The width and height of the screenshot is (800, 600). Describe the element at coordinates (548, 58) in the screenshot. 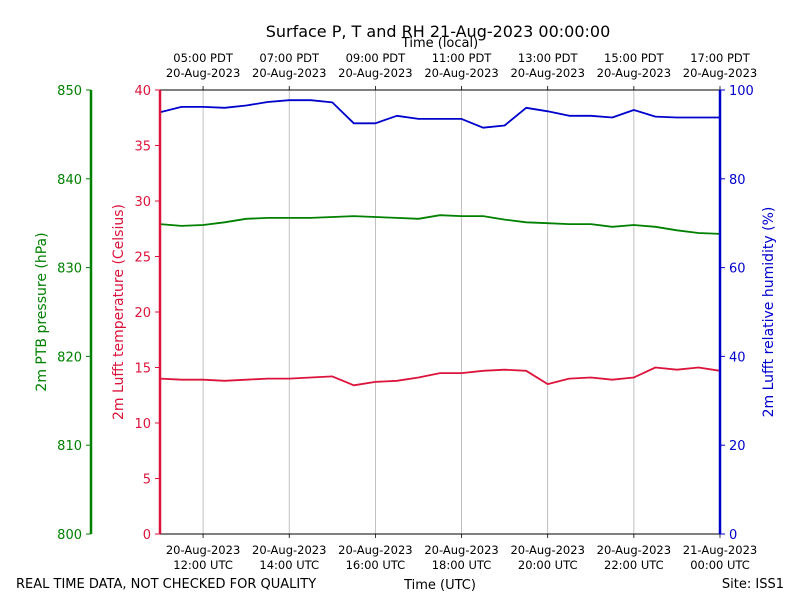

I see `top-tick-time: 13:00 PDT` at that location.